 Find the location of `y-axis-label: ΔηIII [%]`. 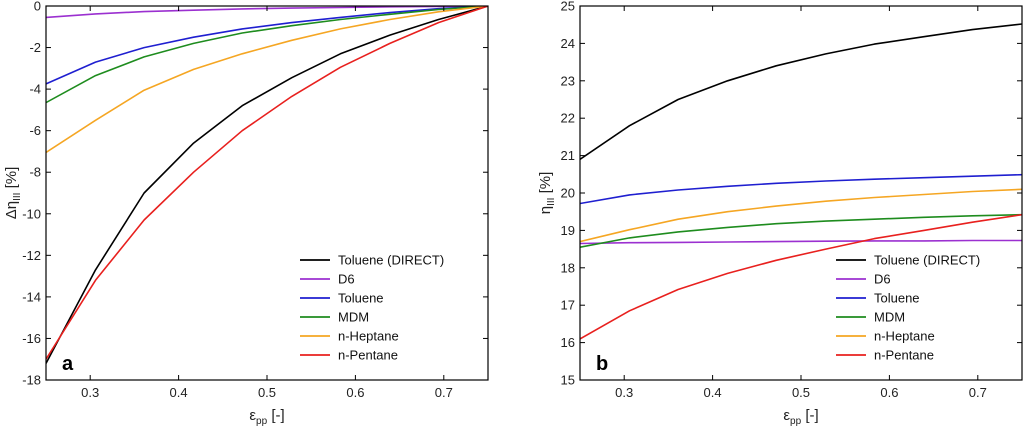

y-axis-label: ΔηIII [%] is located at coordinates (13, 193).